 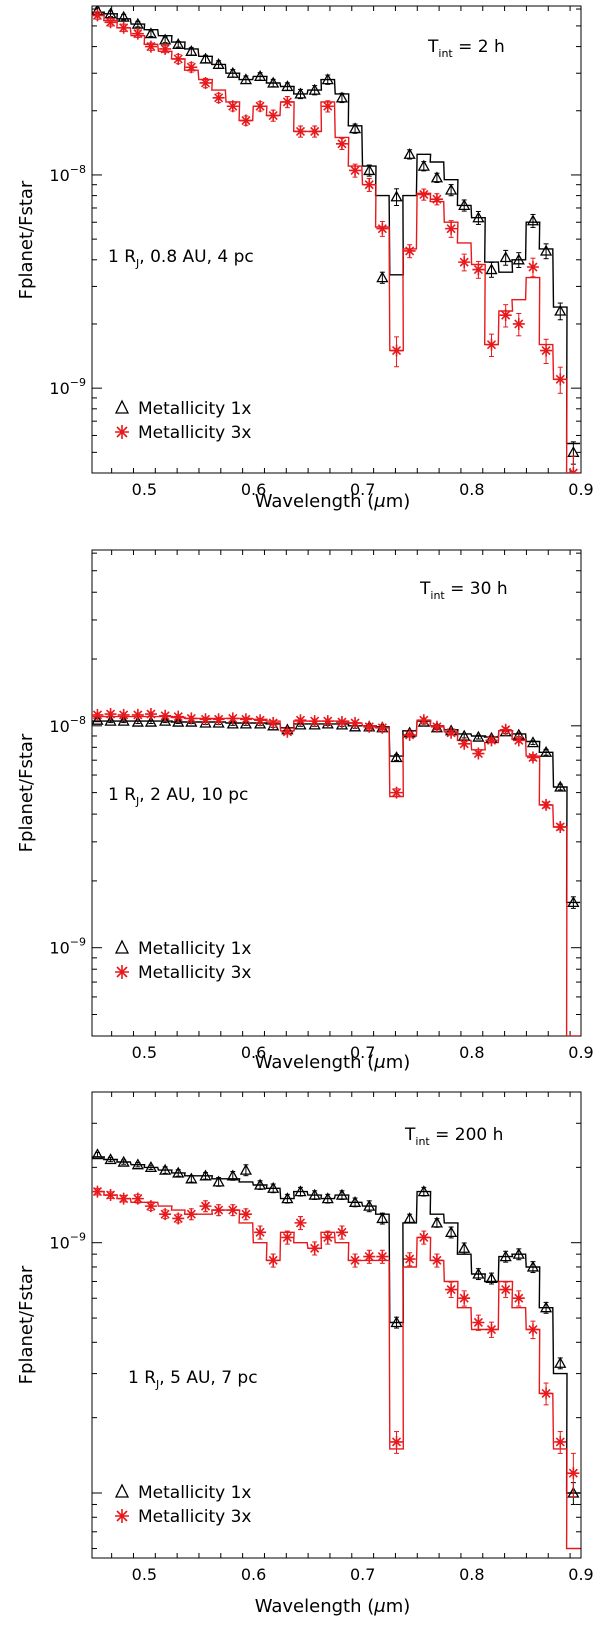 I want to click on annotation-t: T, so click(x=425, y=589).